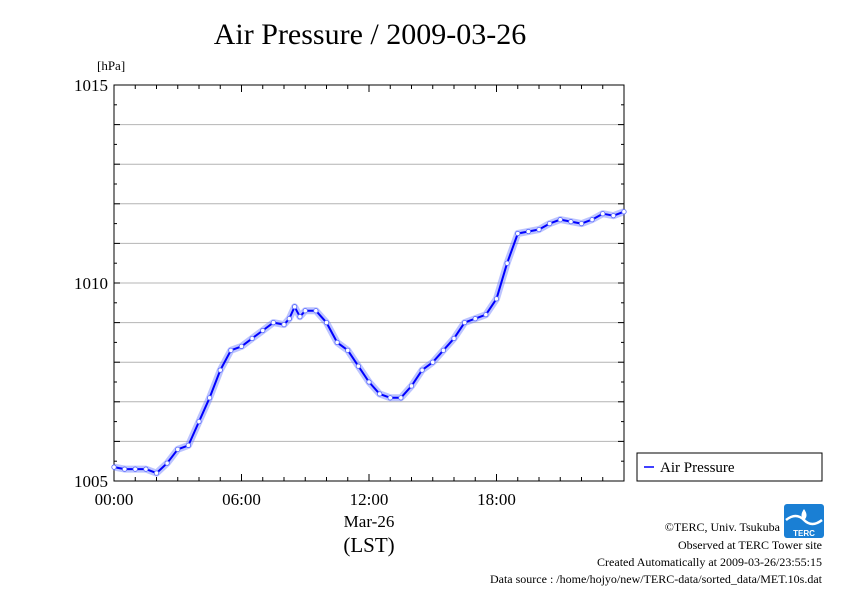 The image size is (842, 595). I want to click on x-tick-label: 00:00, so click(114, 499).